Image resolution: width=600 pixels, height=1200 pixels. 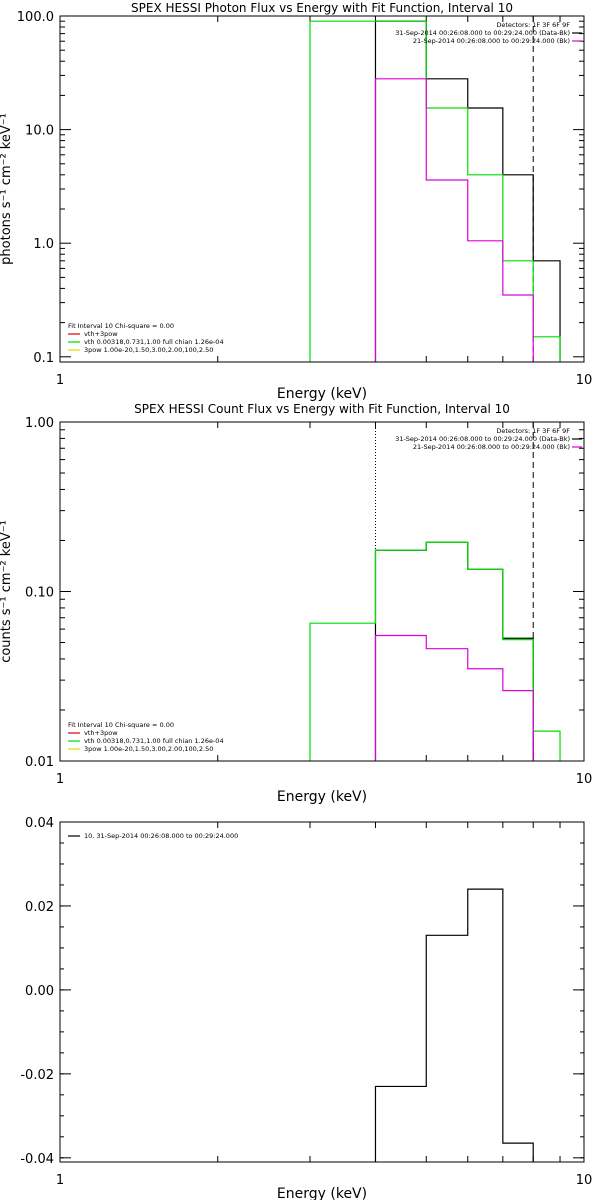 I want to click on photon-x-tick-label: 10, so click(x=584, y=380).